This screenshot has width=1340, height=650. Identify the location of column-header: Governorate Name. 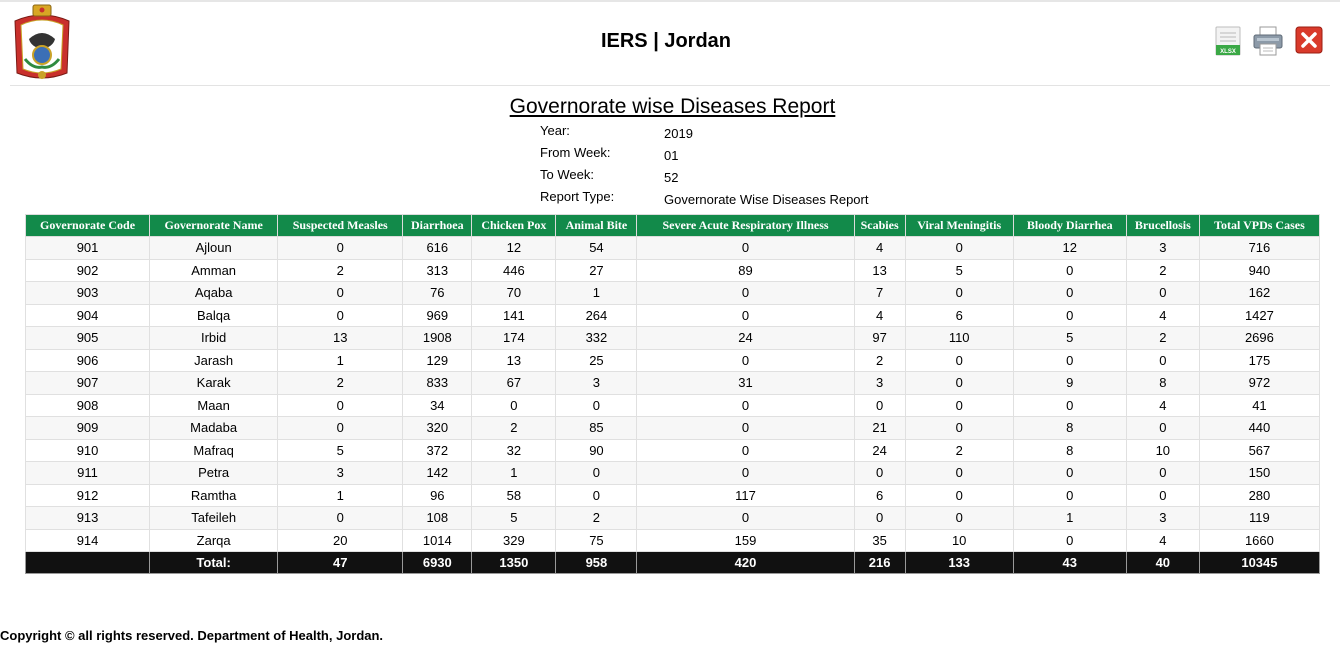
(214, 225).